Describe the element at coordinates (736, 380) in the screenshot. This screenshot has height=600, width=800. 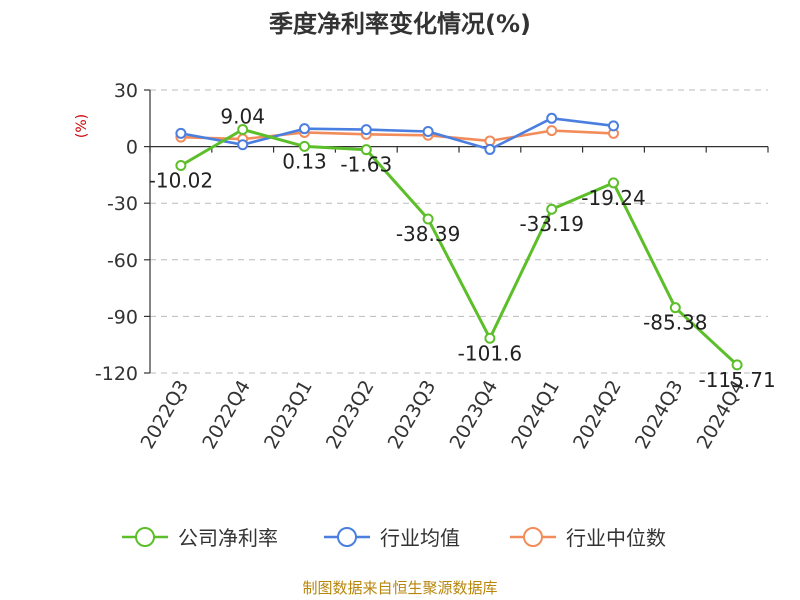
I see `data-label: -115.71` at that location.